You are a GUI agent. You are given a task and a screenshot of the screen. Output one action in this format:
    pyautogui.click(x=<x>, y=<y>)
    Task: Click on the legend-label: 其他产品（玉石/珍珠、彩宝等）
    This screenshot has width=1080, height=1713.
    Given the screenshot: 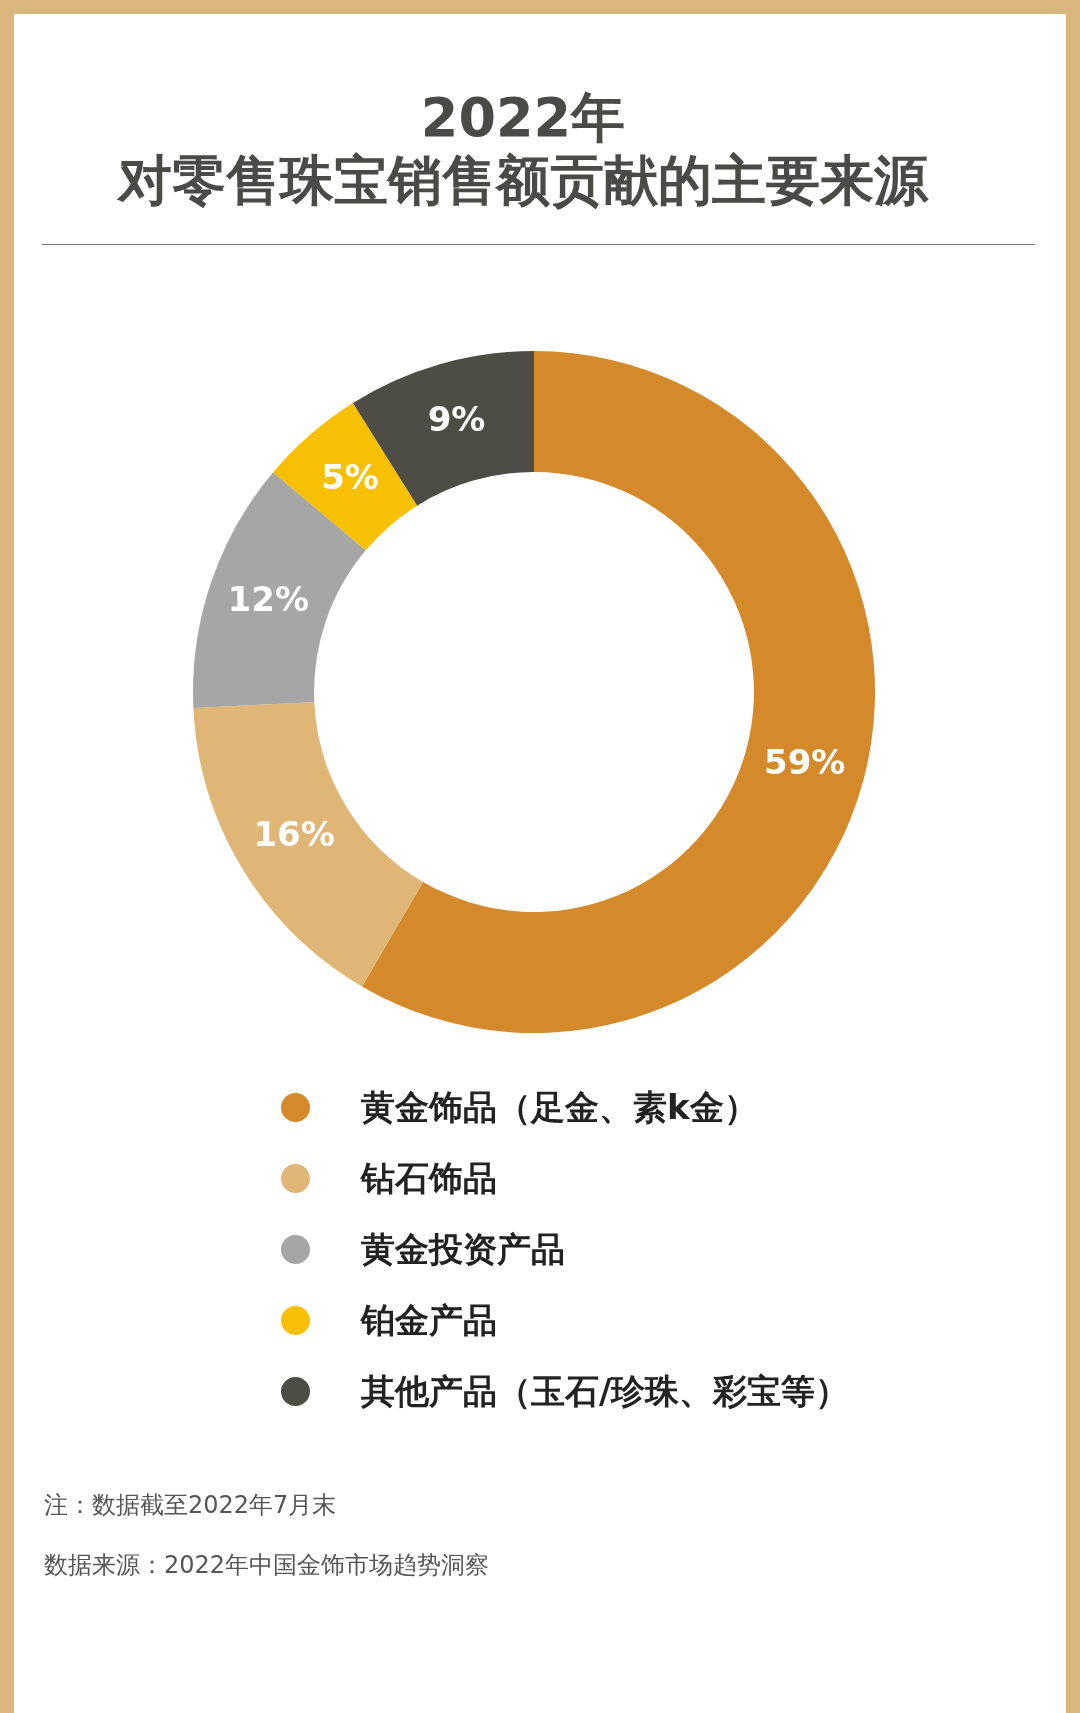 What is the action you would take?
    pyautogui.click(x=605, y=1391)
    